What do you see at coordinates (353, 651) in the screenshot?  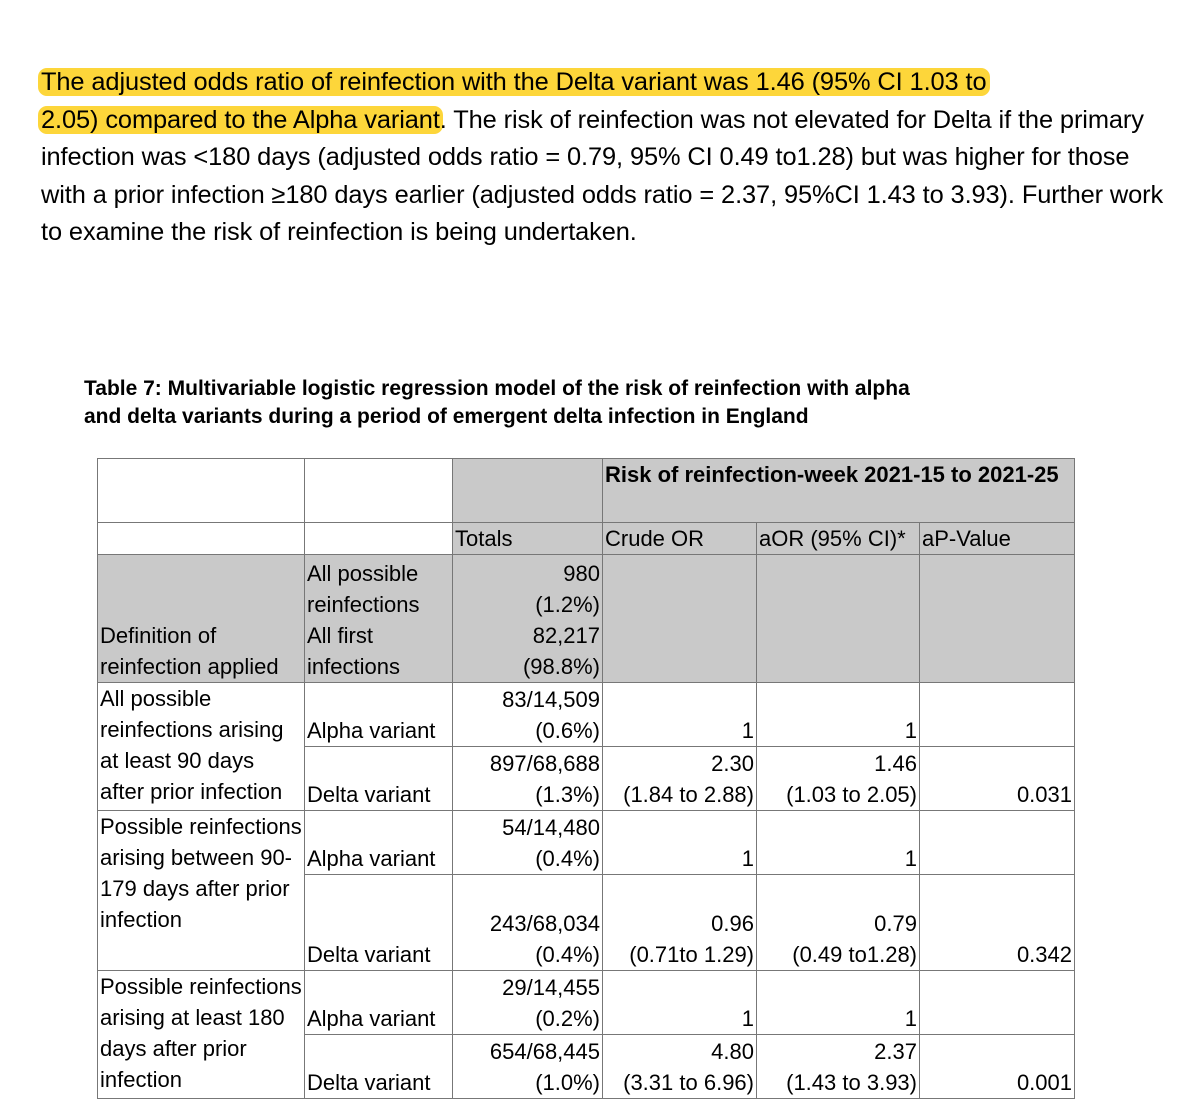 I see `definition-sub: All first infections` at bounding box center [353, 651].